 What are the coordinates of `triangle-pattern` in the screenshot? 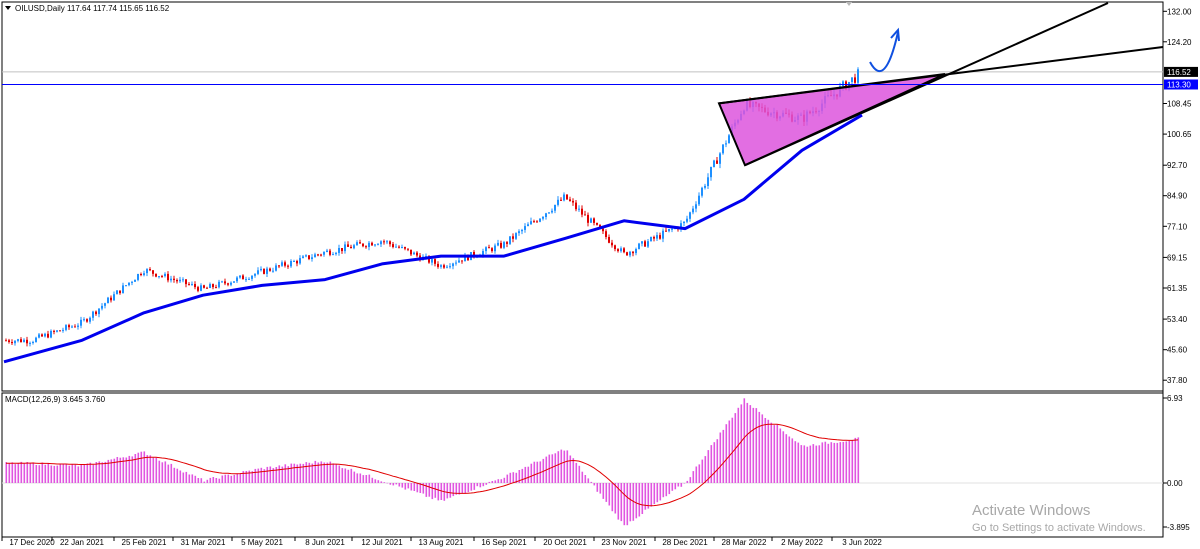 It's located at (940, 84).